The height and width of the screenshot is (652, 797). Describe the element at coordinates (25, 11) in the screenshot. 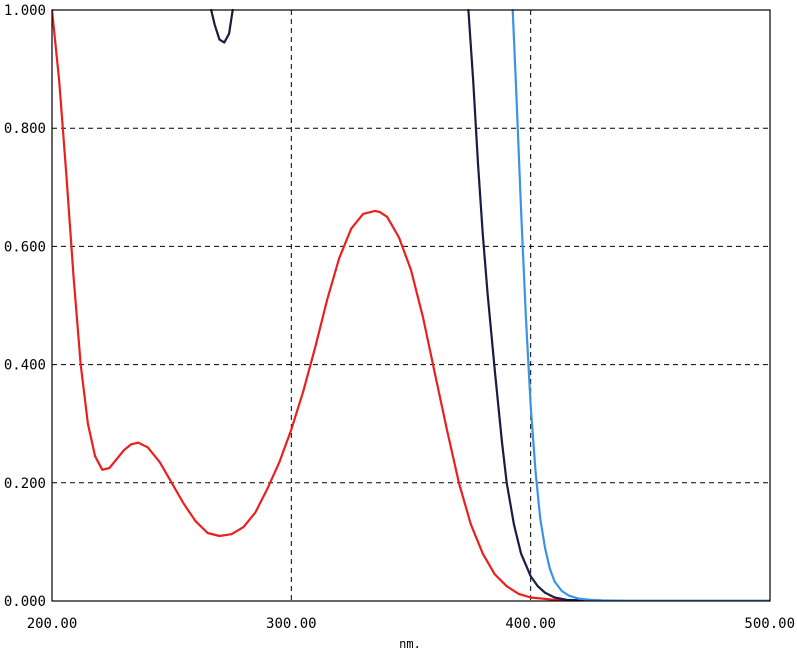

I see `y-tick-label-5: 1.000` at that location.